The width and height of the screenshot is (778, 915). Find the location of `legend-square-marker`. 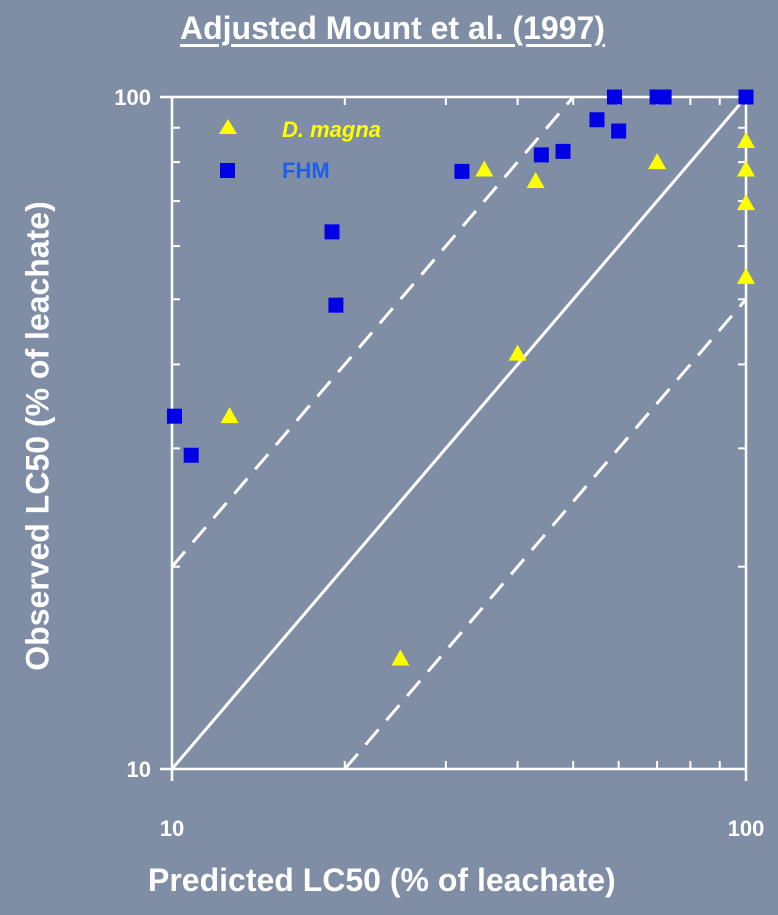

legend-square-marker is located at coordinates (227, 170).